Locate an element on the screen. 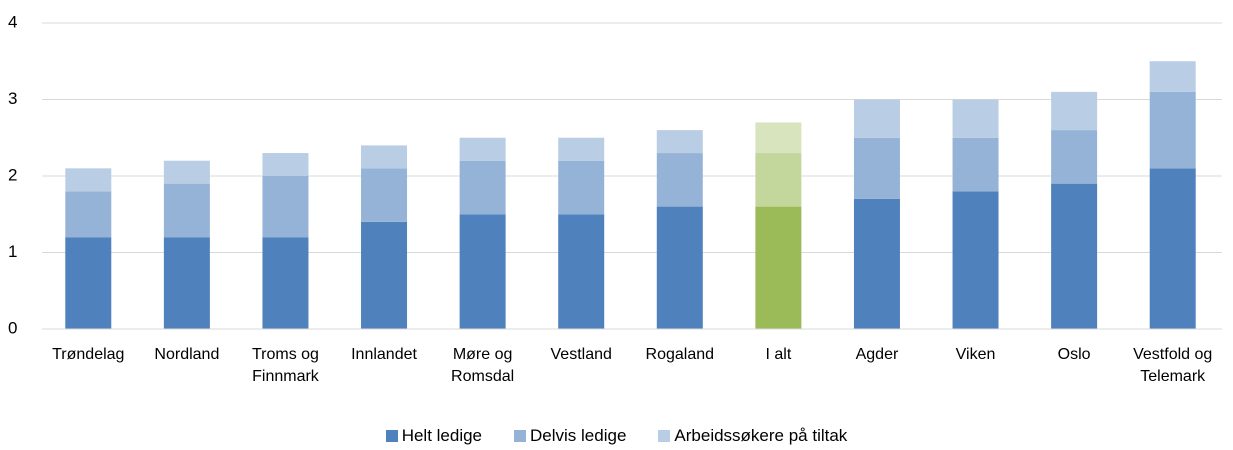 This screenshot has height=450, width=1233. x-tick-label: Trøndelag is located at coordinates (88, 354).